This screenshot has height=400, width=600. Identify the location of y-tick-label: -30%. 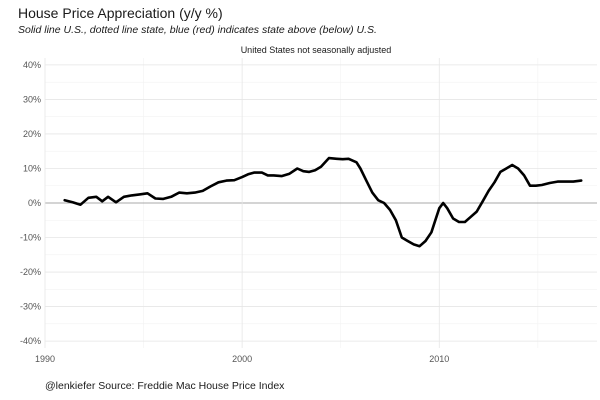
(30, 307).